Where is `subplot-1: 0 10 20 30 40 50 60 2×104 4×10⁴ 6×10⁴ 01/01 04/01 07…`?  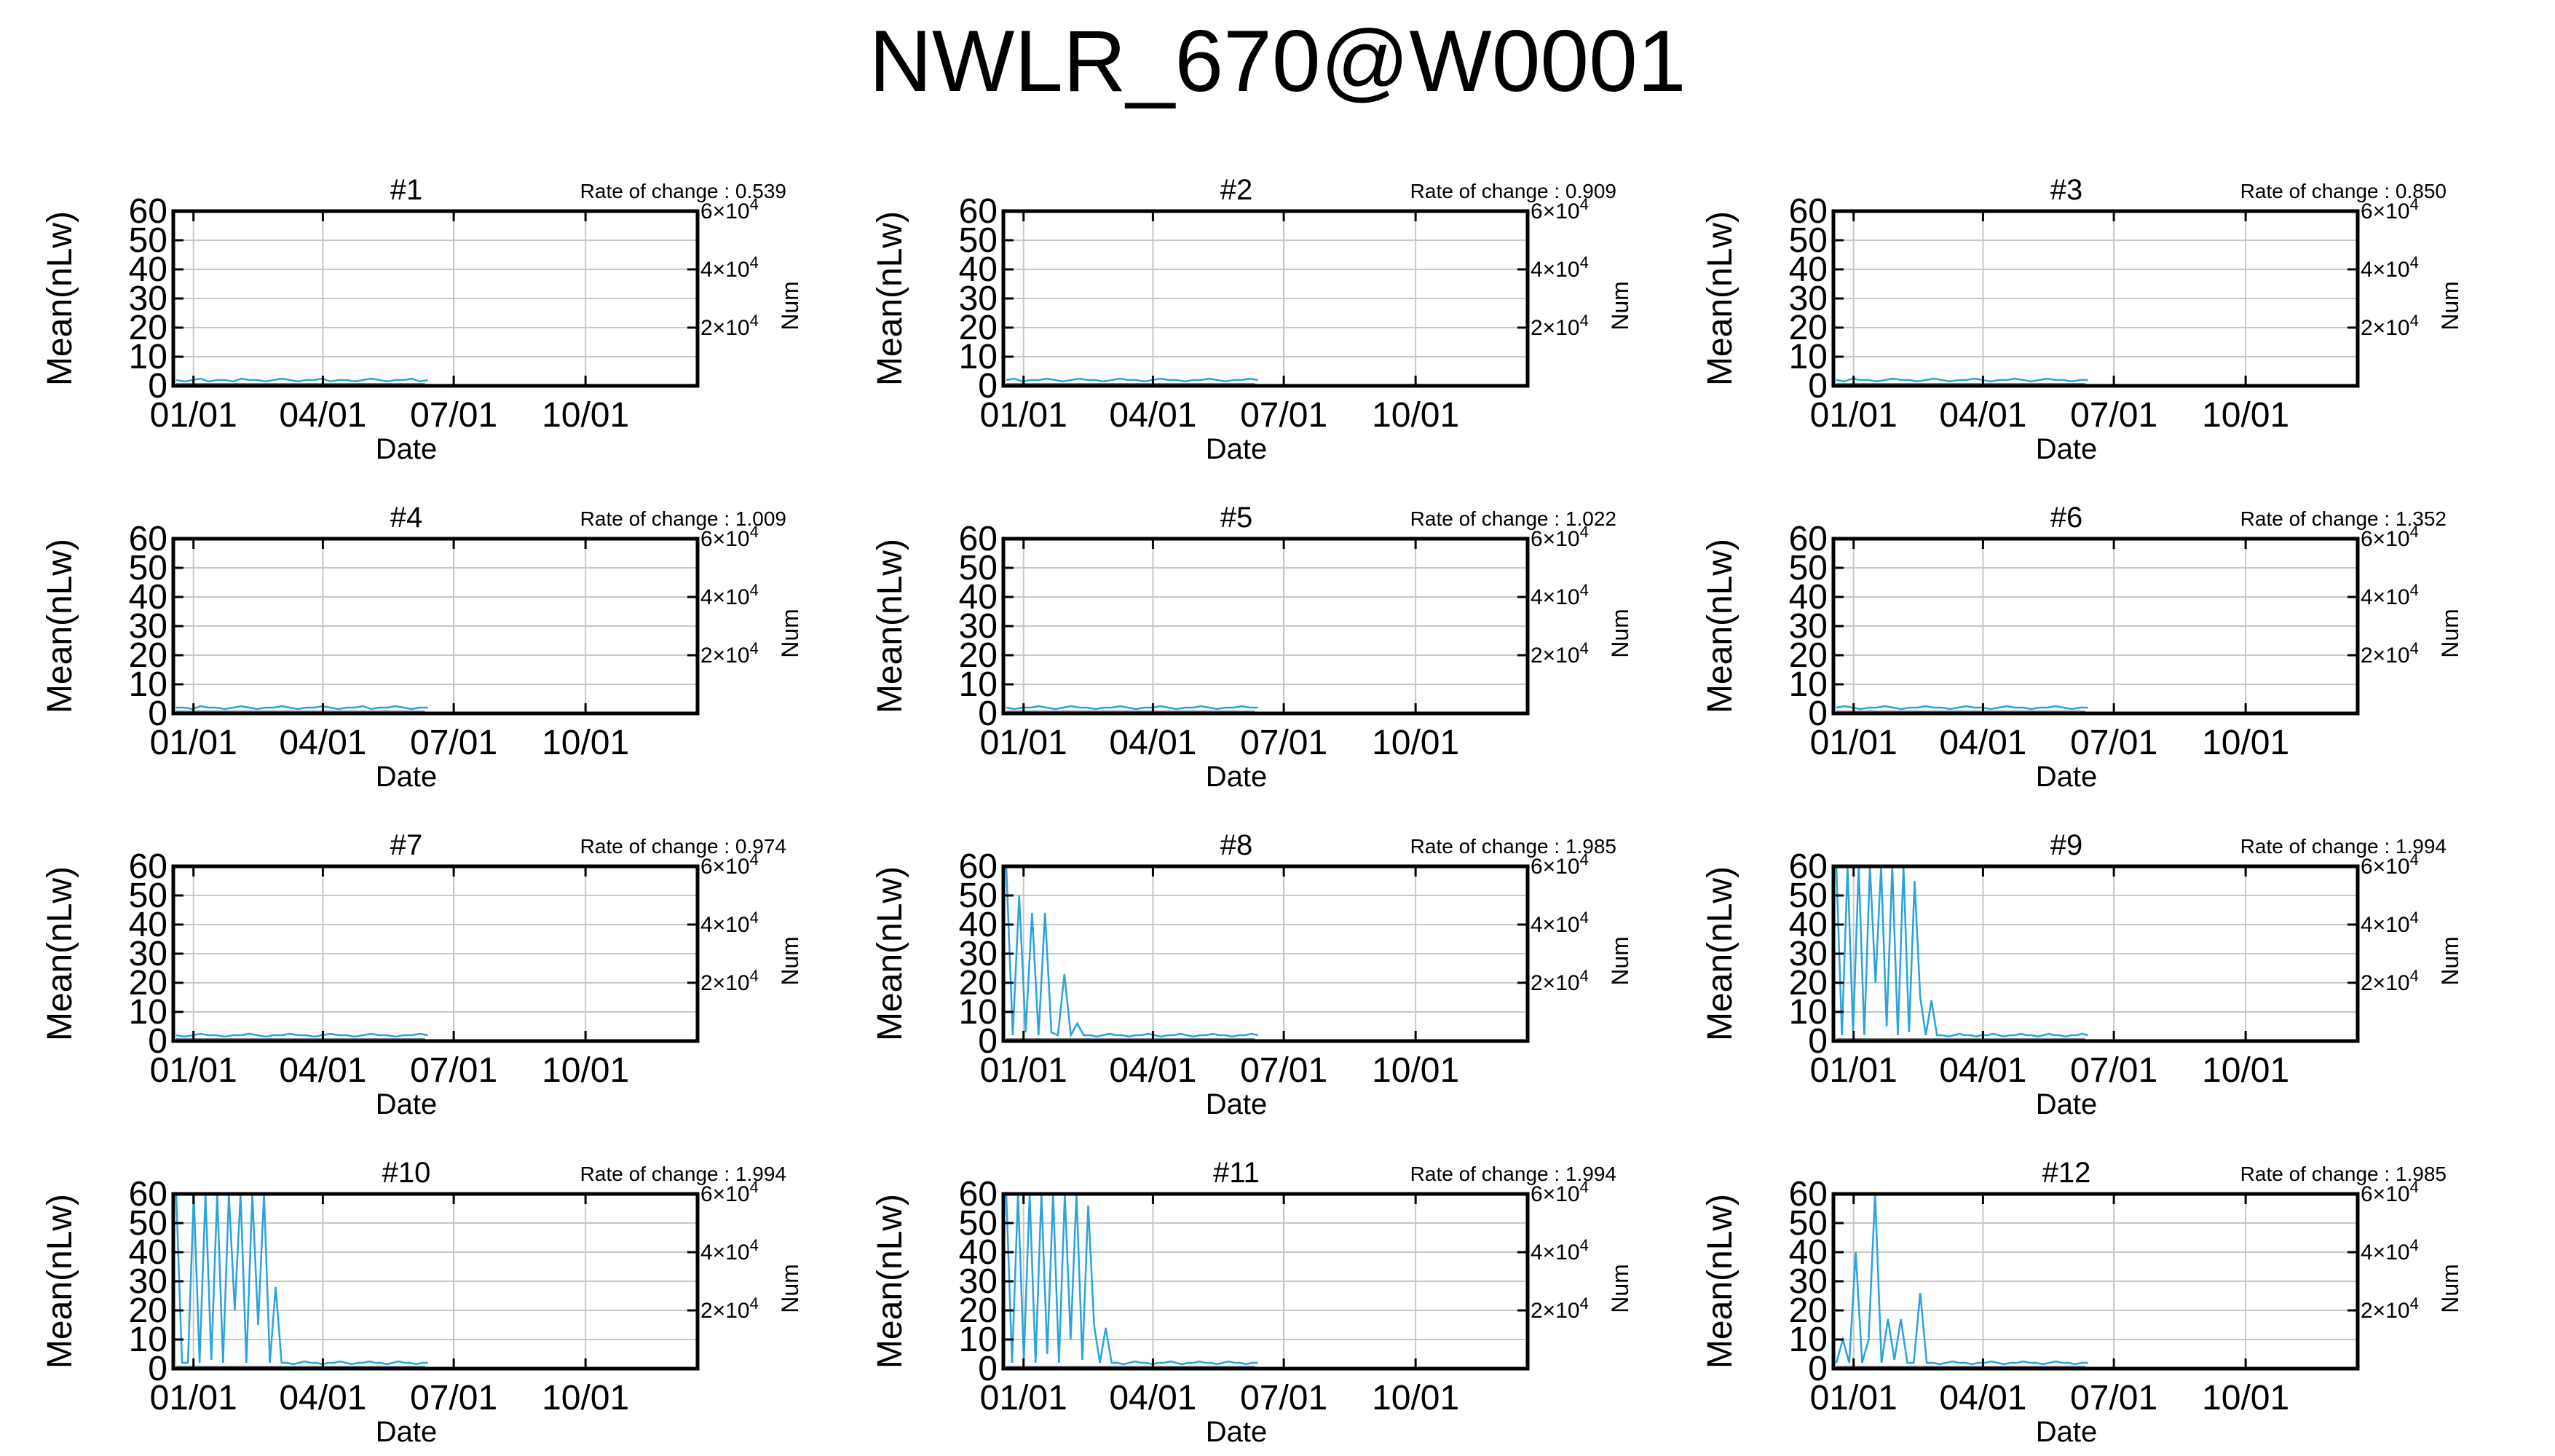 subplot-1: 0 10 20 30 40 50 60 2×104 4×10⁴ 6×10⁴ 01/01 04/01 07… is located at coordinates (401, 309).